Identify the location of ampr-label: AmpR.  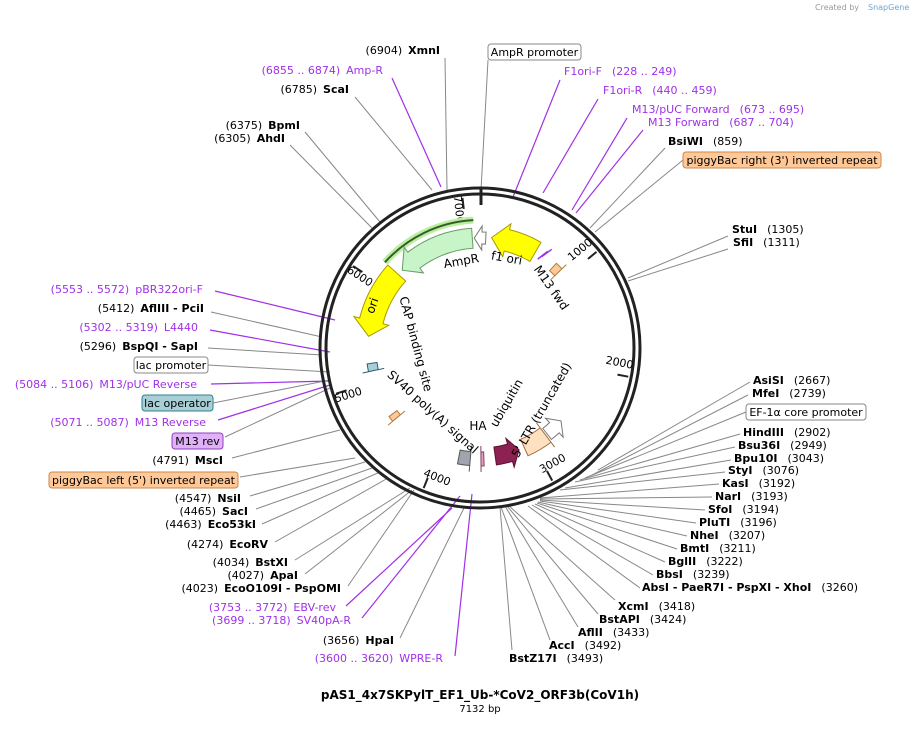
(461, 261).